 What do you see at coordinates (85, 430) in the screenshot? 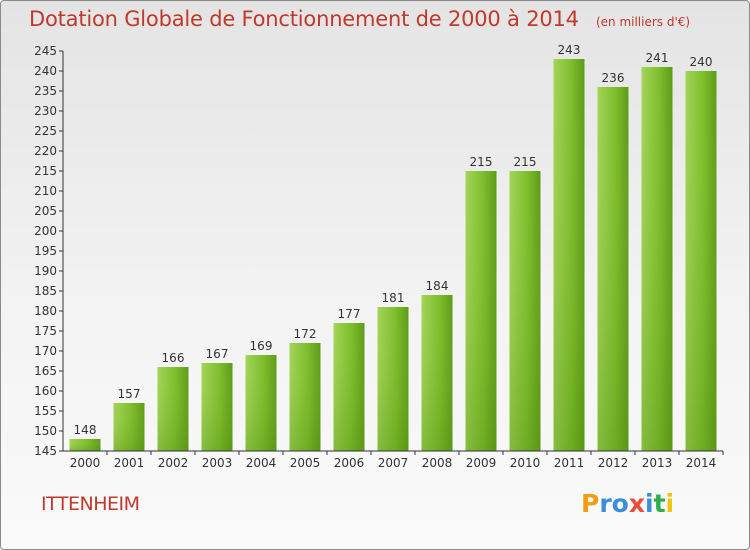
I see `data-label-2000: 148` at bounding box center [85, 430].